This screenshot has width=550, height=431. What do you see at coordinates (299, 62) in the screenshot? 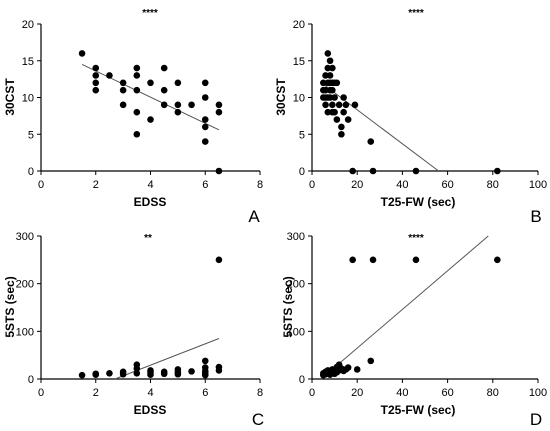
I see `y-tick-label: 15` at bounding box center [299, 62].